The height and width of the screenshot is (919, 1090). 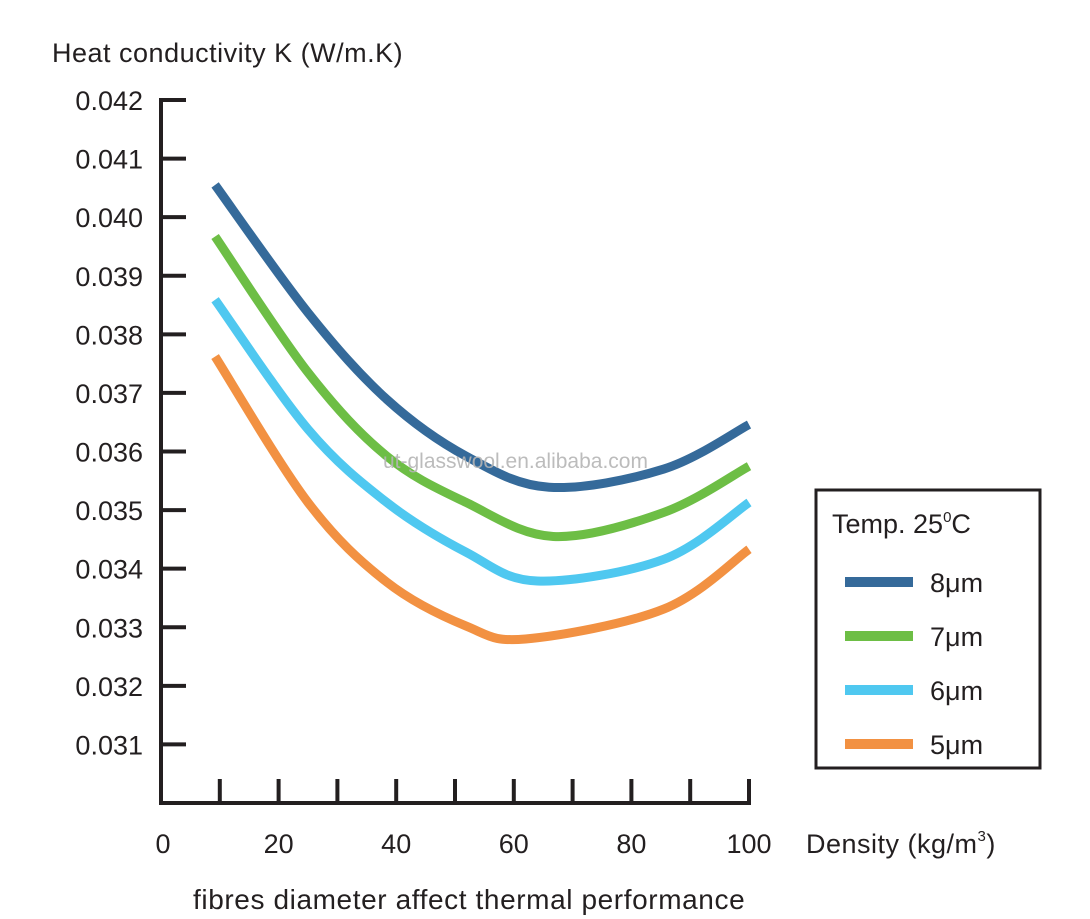 I want to click on y-tick-label: 0.042, so click(x=109, y=101).